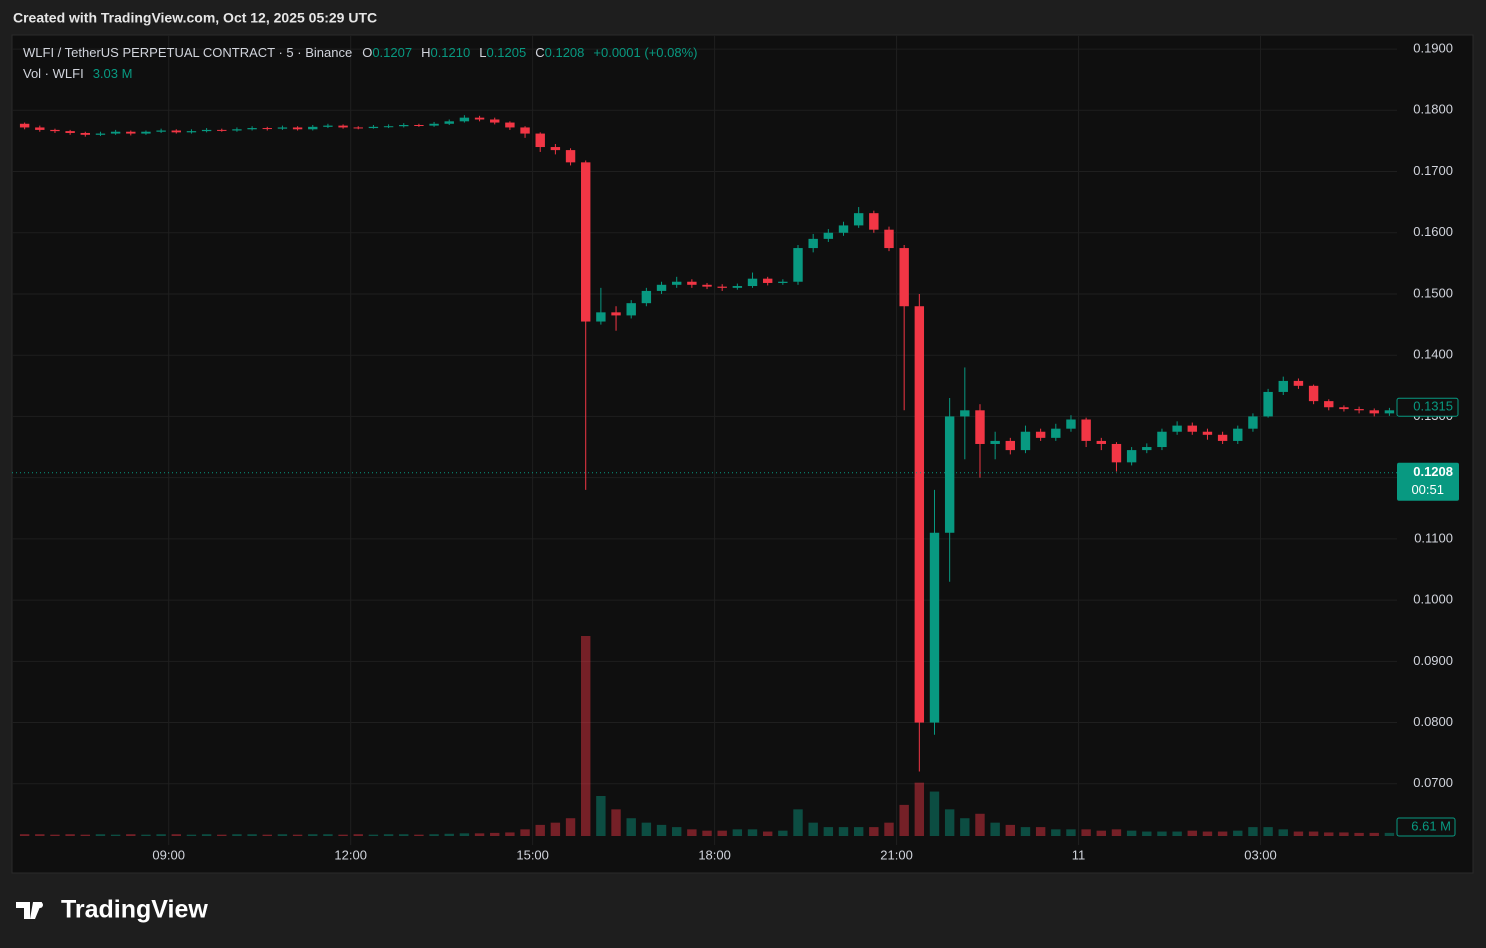  Describe the element at coordinates (1433, 471) in the screenshot. I see `price-tag-label: 0.1208` at that location.